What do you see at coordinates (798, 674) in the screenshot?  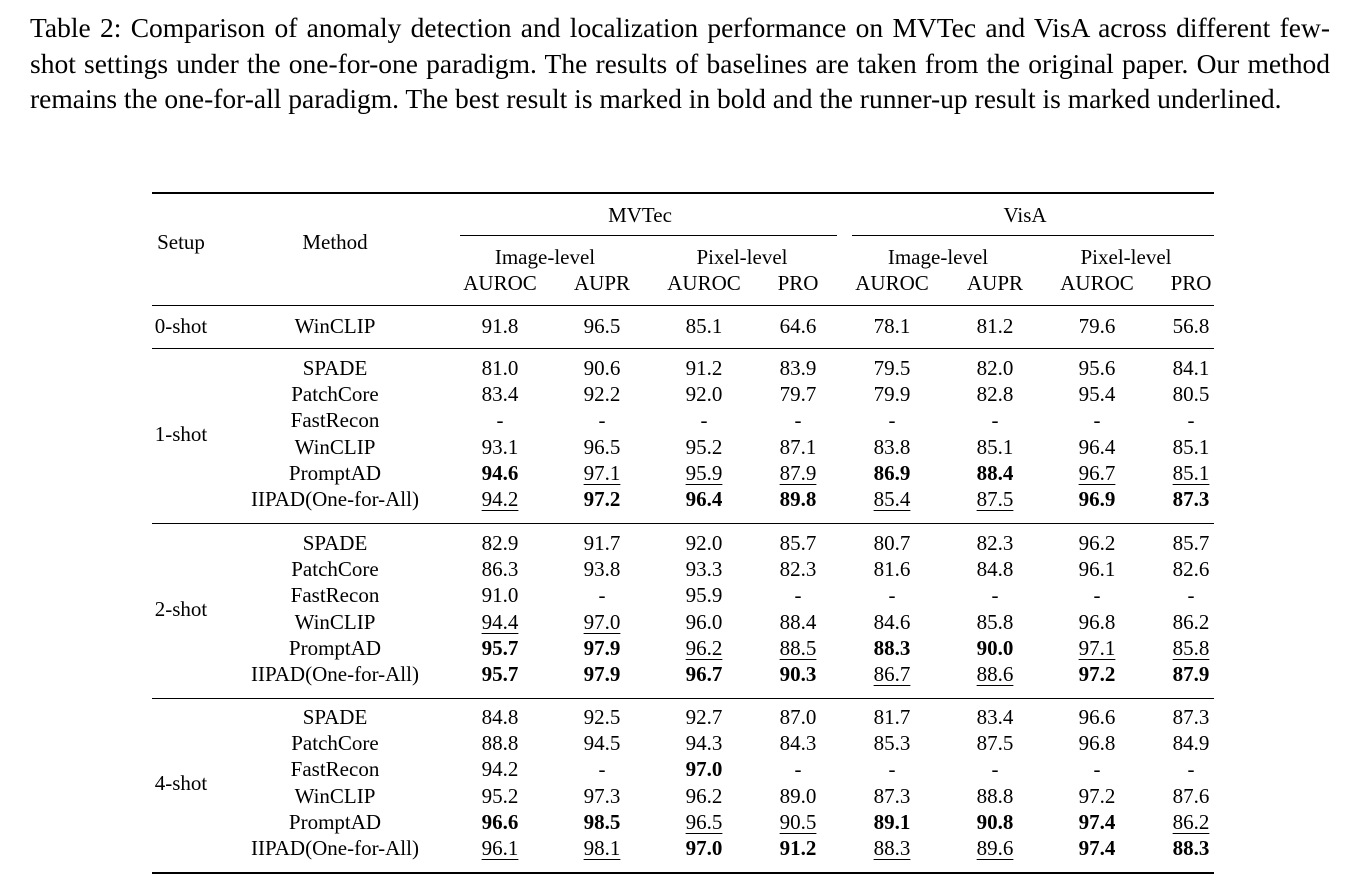 I see `value-cell: 90.3` at bounding box center [798, 674].